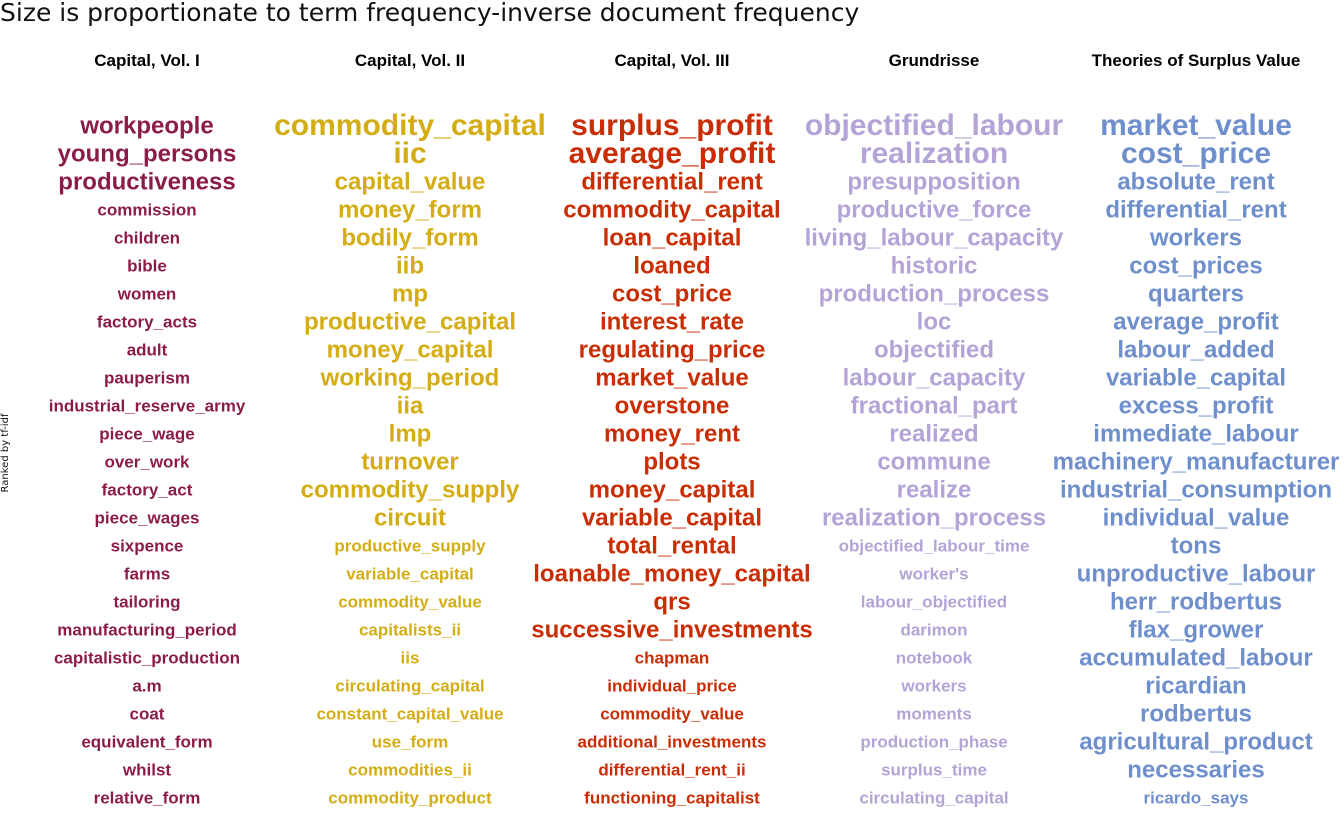 Image resolution: width=1344 pixels, height=830 pixels. I want to click on term-label: necessaries, so click(1195, 769).